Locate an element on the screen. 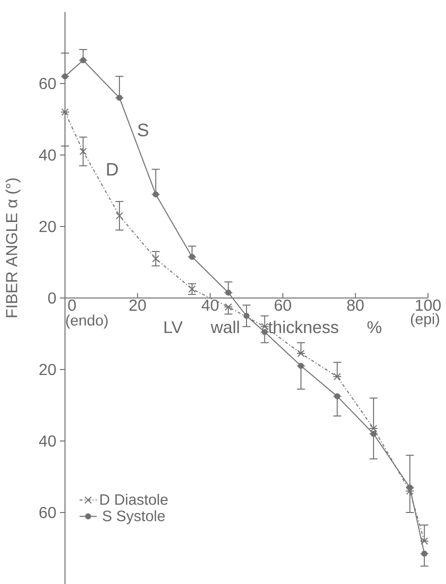 The width and height of the screenshot is (446, 584). legend-label: D Diastole is located at coordinates (134, 499).